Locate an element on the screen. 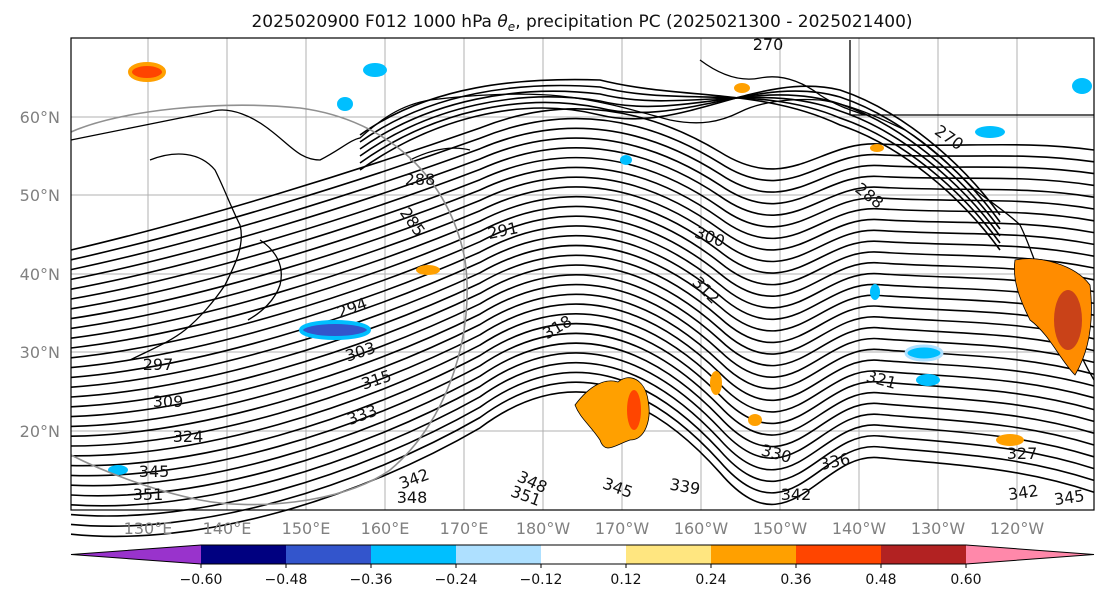 The width and height of the screenshot is (1105, 607). lon-label: 150°E is located at coordinates (306, 528).